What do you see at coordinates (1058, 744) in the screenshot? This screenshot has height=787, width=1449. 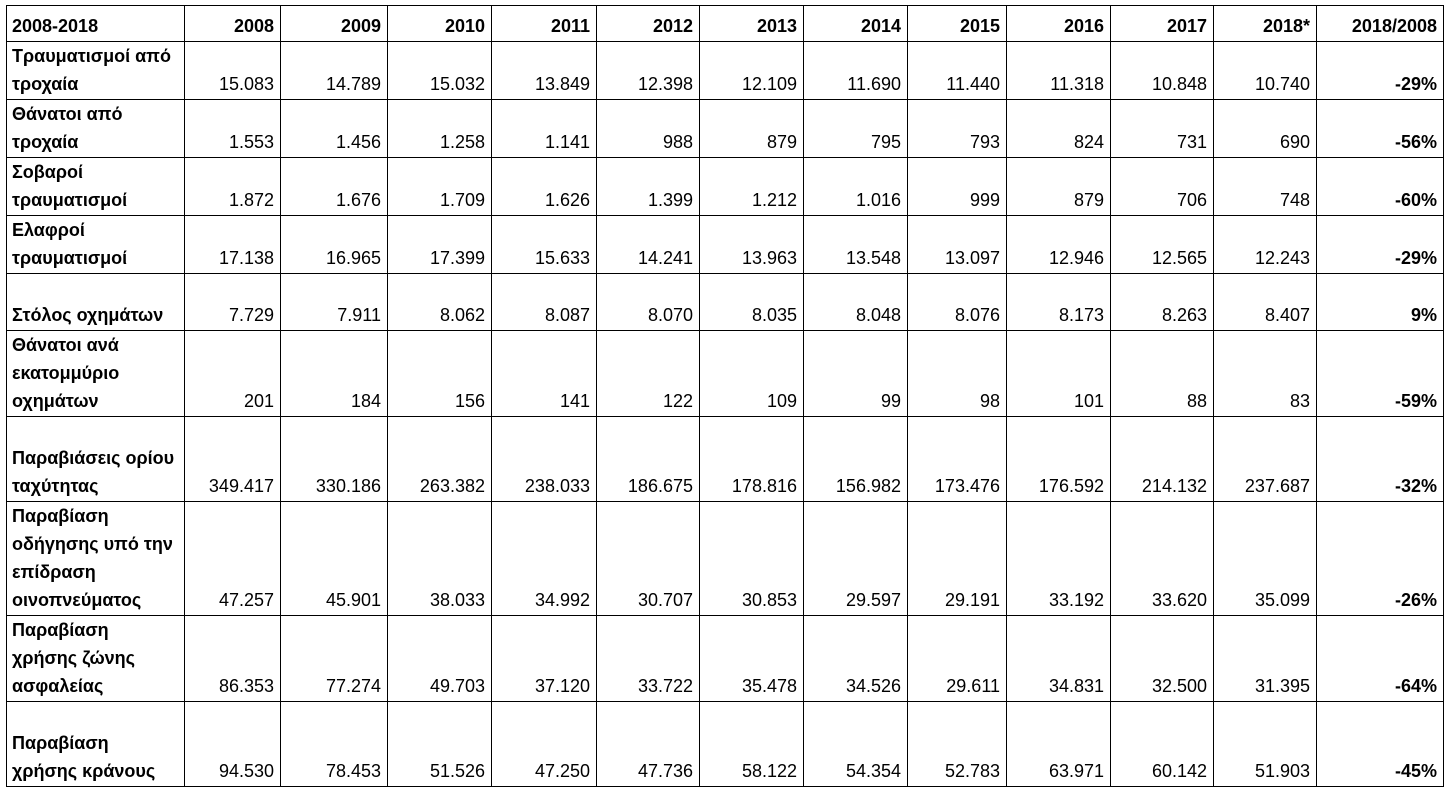 I see `value-cell: 63.971` at bounding box center [1058, 744].